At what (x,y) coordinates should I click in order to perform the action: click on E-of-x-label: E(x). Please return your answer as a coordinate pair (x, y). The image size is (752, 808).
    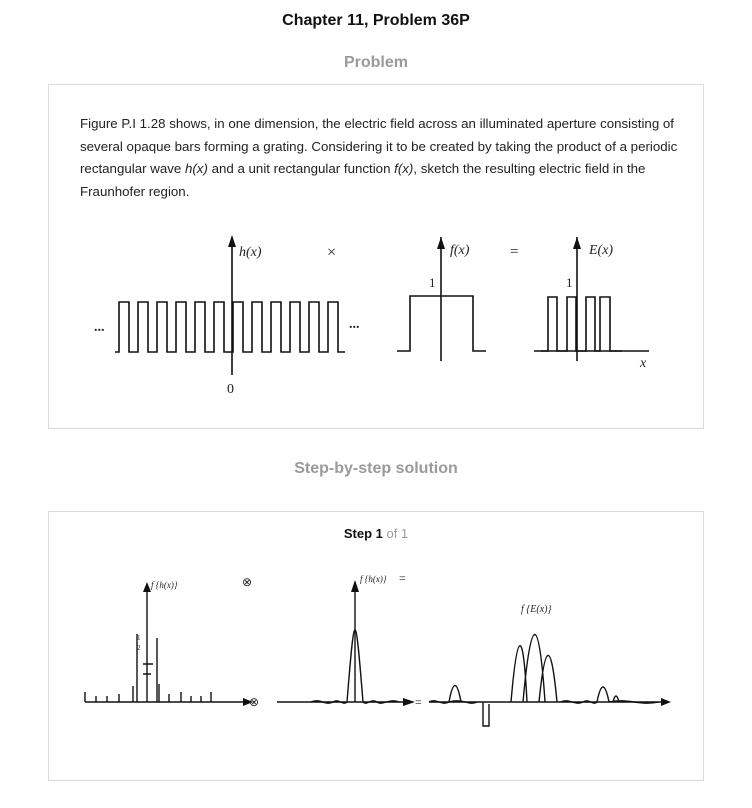
    Looking at the image, I should click on (600, 250).